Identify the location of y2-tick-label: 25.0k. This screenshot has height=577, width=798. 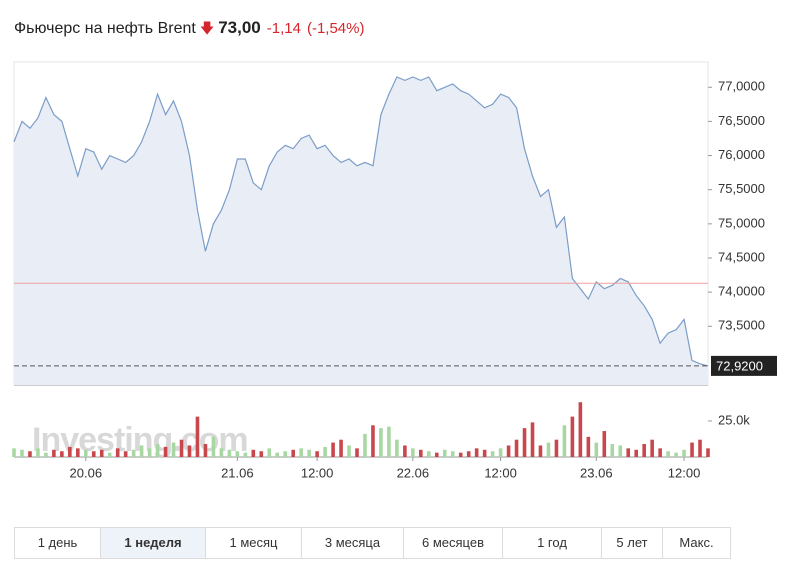
(734, 419).